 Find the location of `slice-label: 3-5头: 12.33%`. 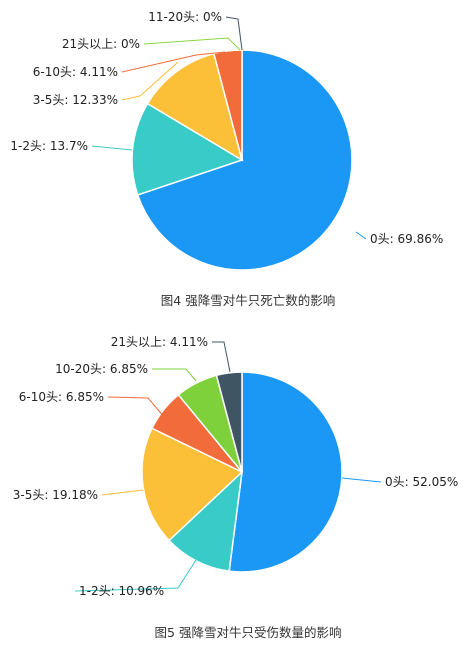

slice-label: 3-5头: 12.33% is located at coordinates (75, 100).